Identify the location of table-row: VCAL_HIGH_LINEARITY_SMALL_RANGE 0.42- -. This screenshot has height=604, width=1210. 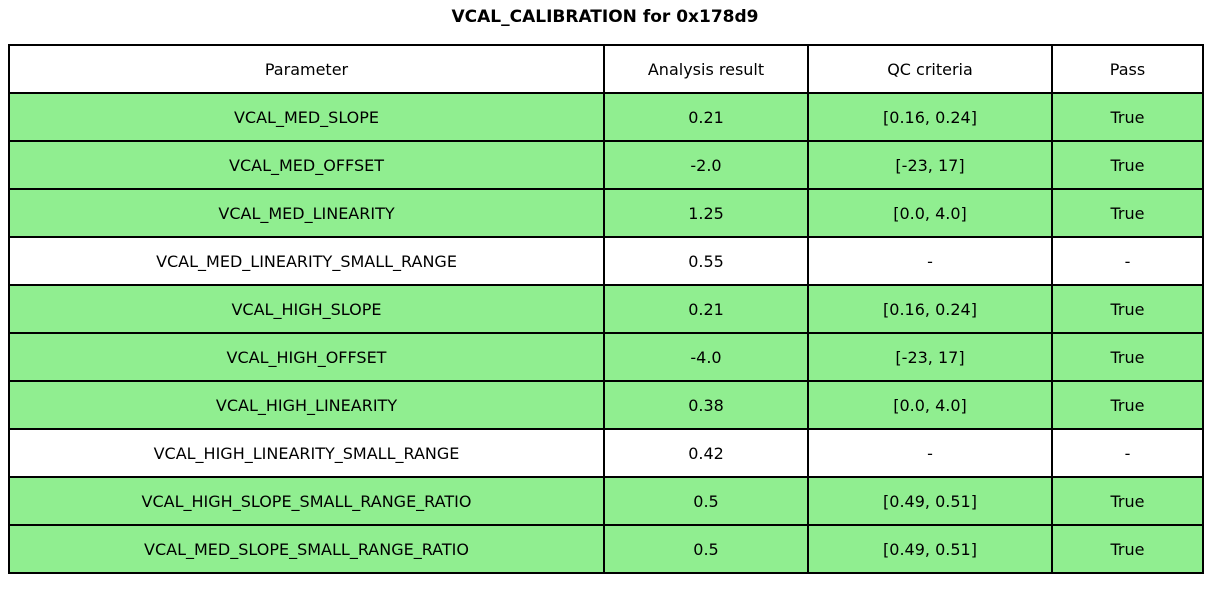
(606, 453).